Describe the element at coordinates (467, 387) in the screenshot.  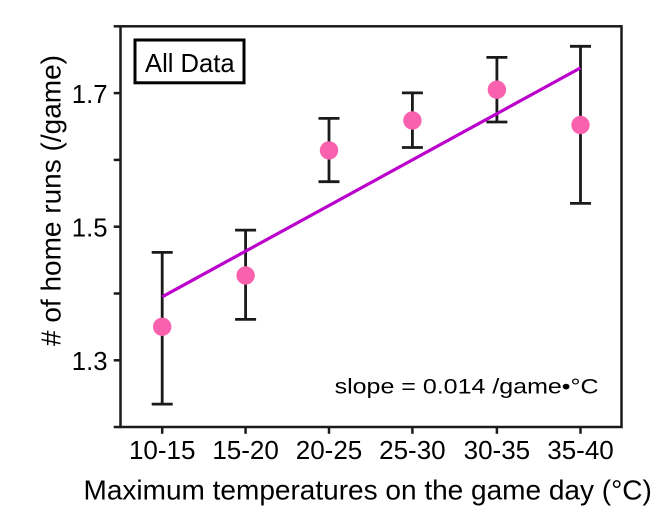
I see `svg-text: slope = 0.014 /game•°C` at that location.